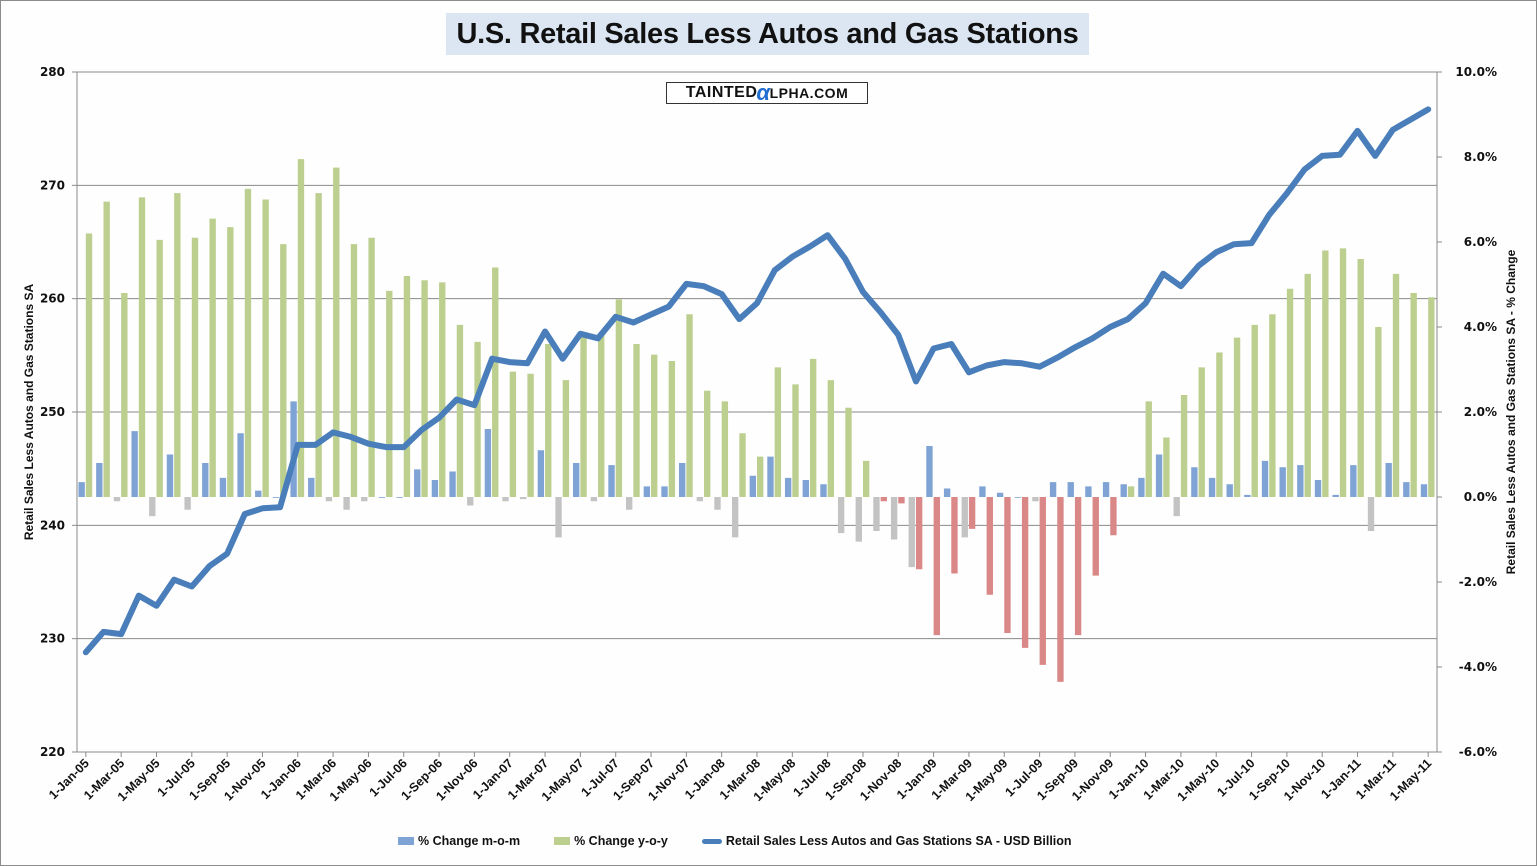  Describe the element at coordinates (1480, 412) in the screenshot. I see `y-right-tick-label: 2.0%` at that location.